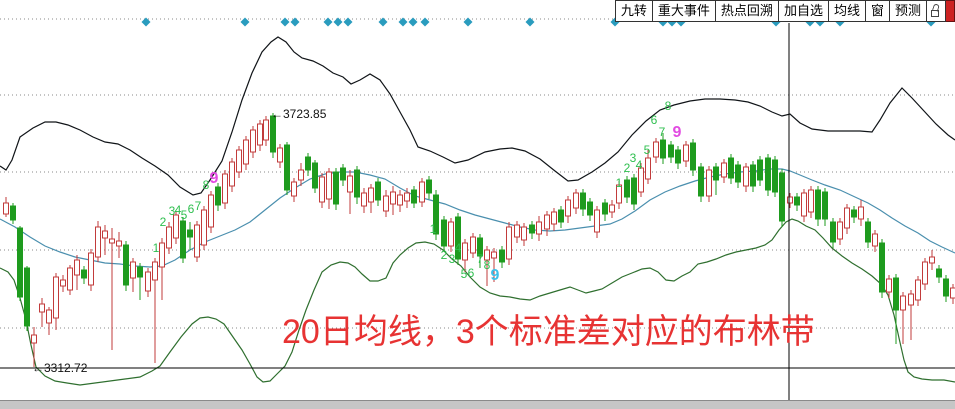  I want to click on toolbar-button-3: 热点回溯, so click(746, 11).